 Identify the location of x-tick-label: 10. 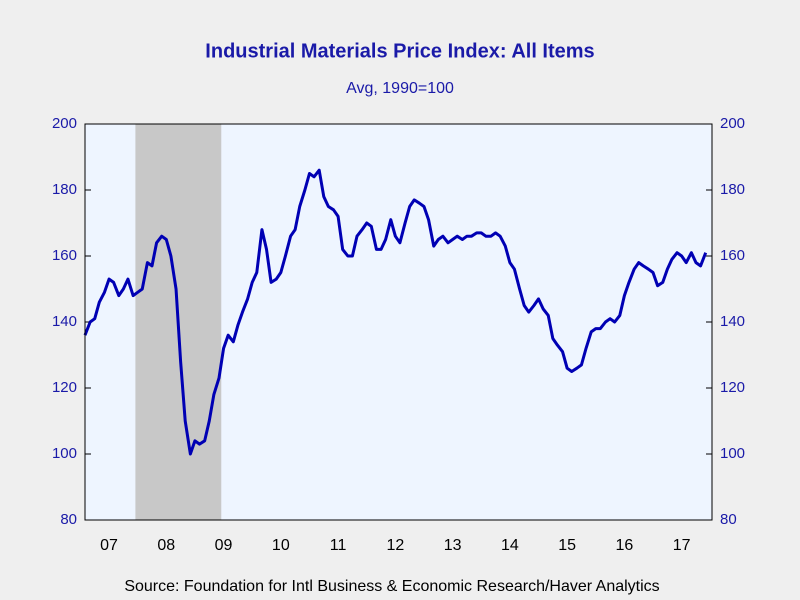
(281, 545).